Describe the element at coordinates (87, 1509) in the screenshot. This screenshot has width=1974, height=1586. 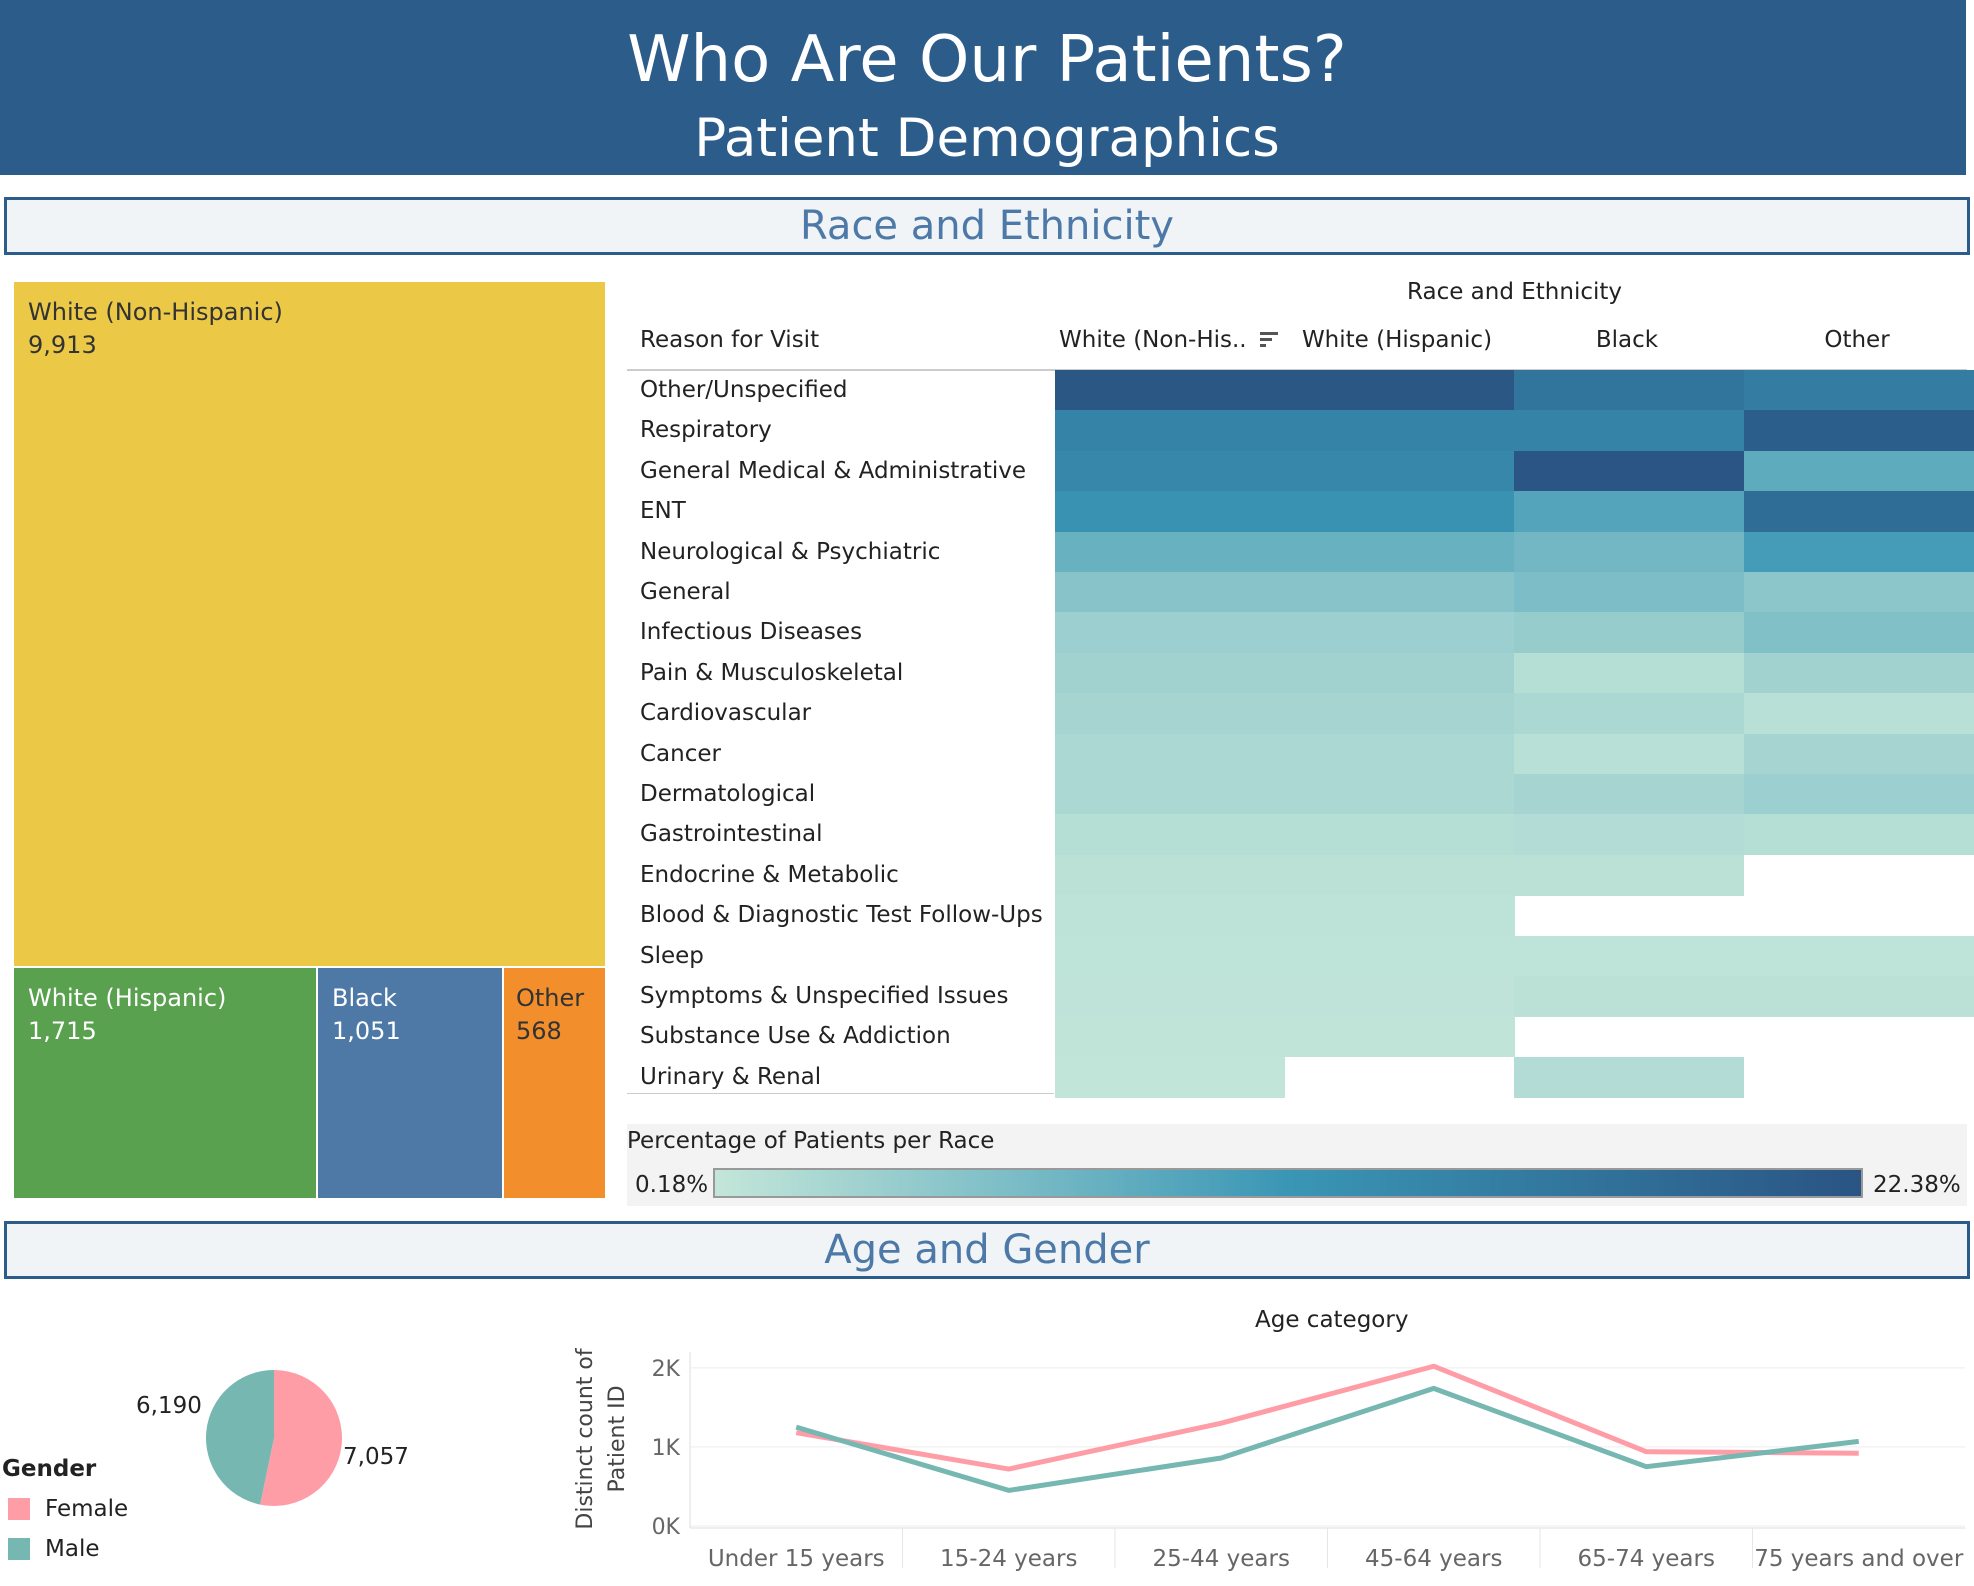
I see `legend-label-female: Female` at that location.